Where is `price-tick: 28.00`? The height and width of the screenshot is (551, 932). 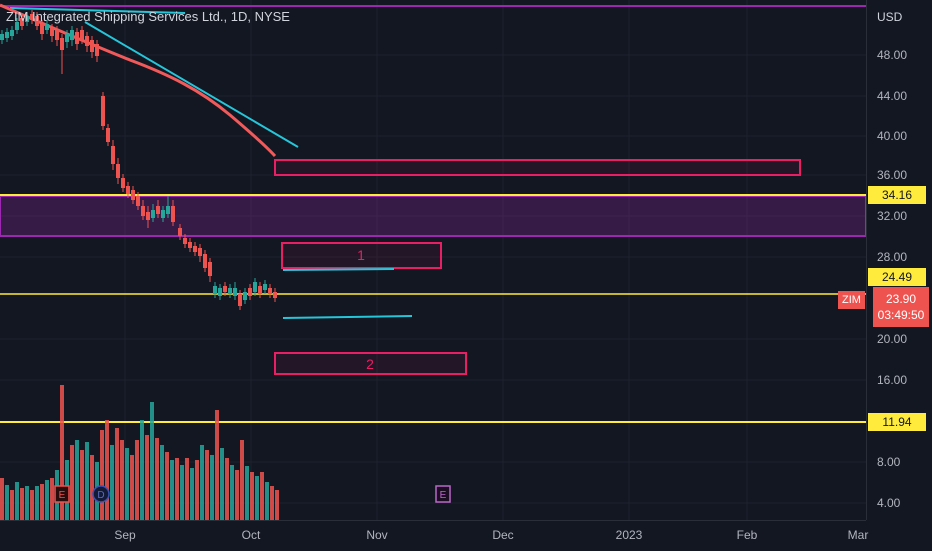 price-tick: 28.00 is located at coordinates (892, 257).